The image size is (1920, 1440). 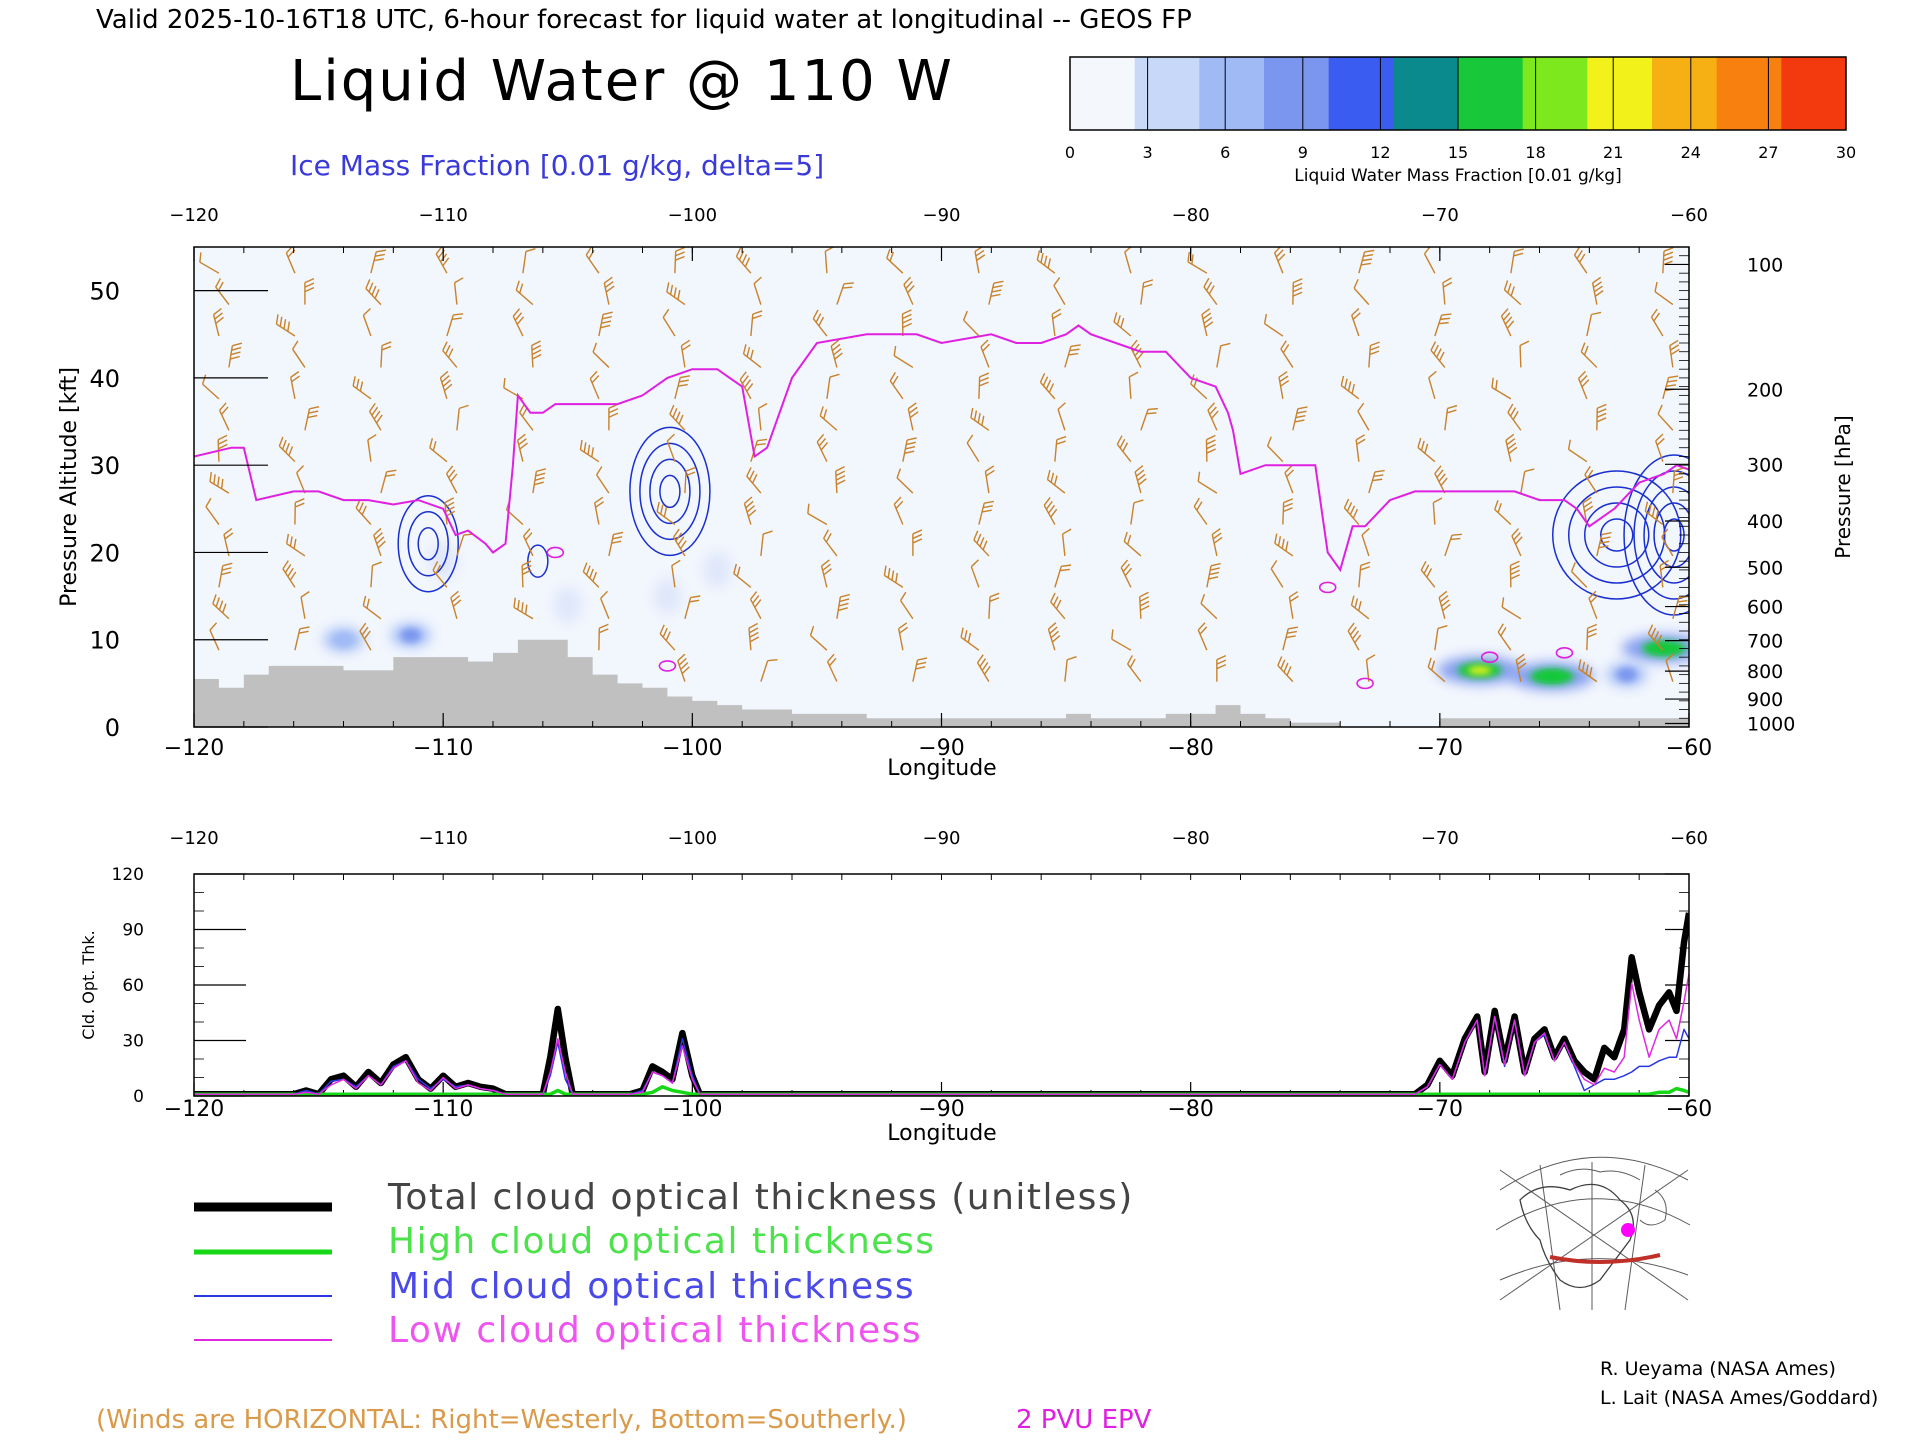 I want to click on liquid-water-peak, so click(x=1479, y=670).